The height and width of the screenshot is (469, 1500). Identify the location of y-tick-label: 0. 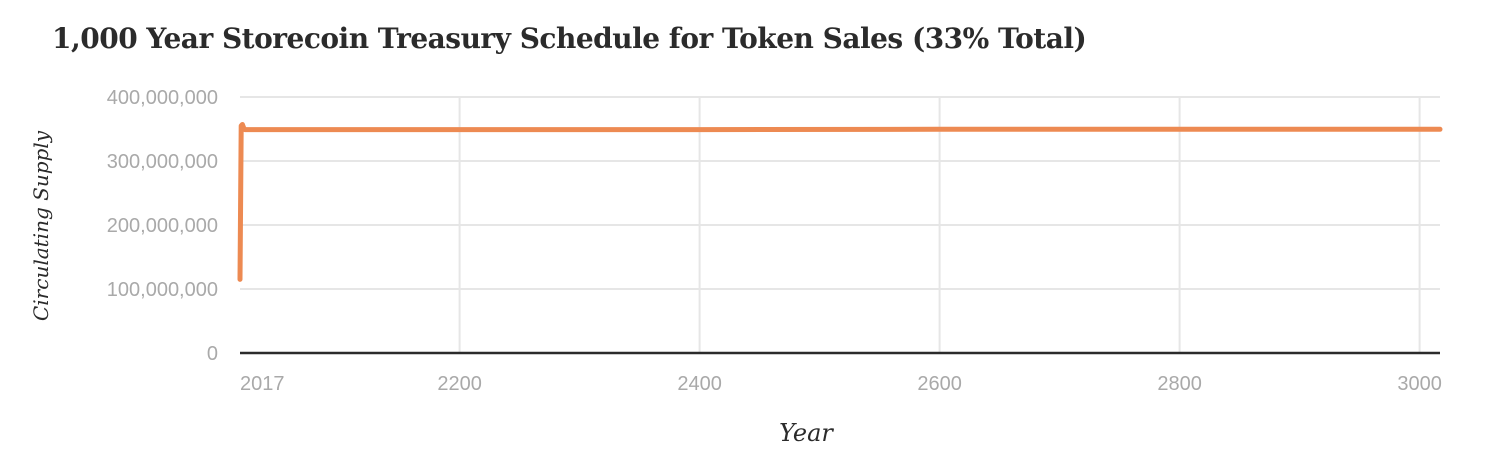
(212, 354).